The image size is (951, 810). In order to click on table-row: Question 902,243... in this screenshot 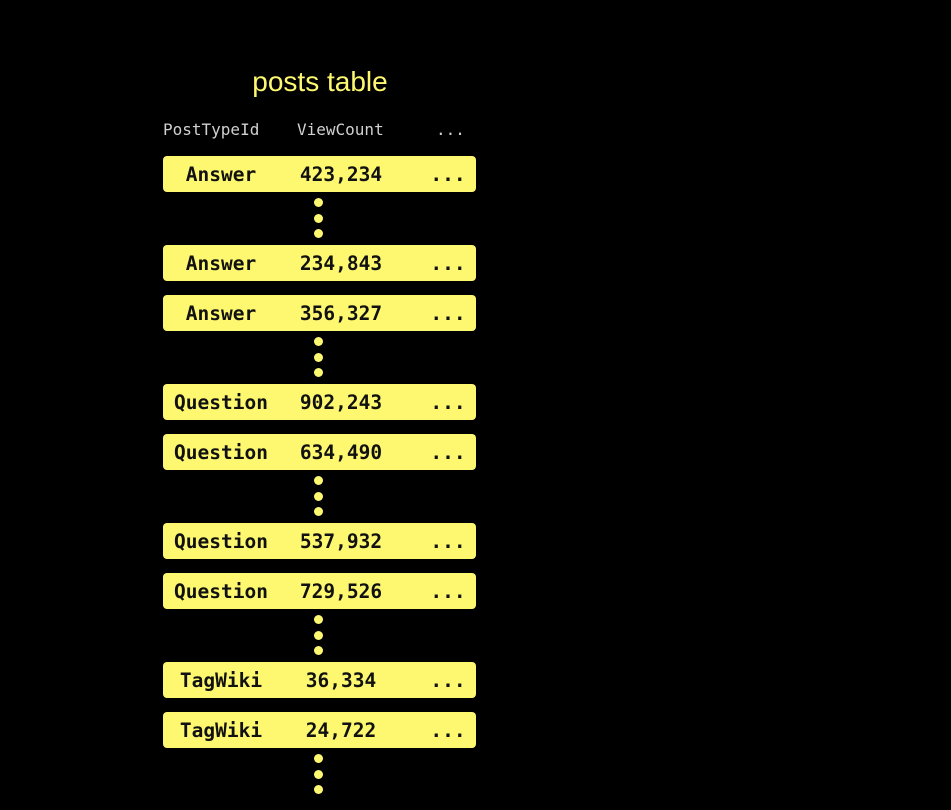, I will do `click(319, 402)`.